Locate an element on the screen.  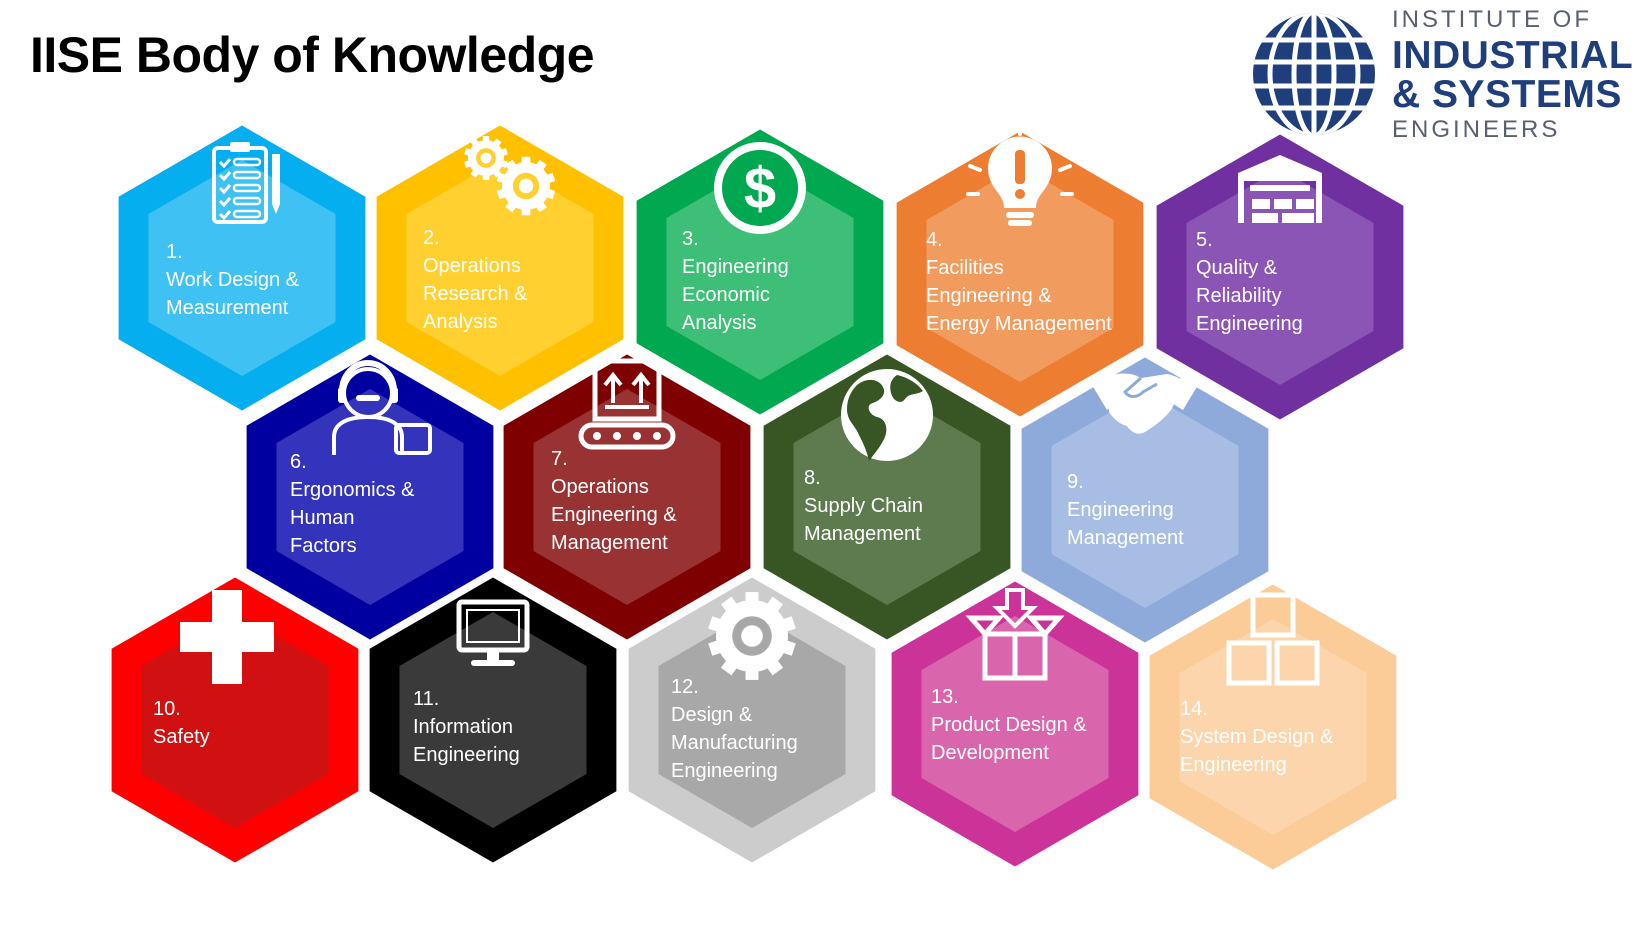
hexagon-title-line: Information is located at coordinates (463, 727).